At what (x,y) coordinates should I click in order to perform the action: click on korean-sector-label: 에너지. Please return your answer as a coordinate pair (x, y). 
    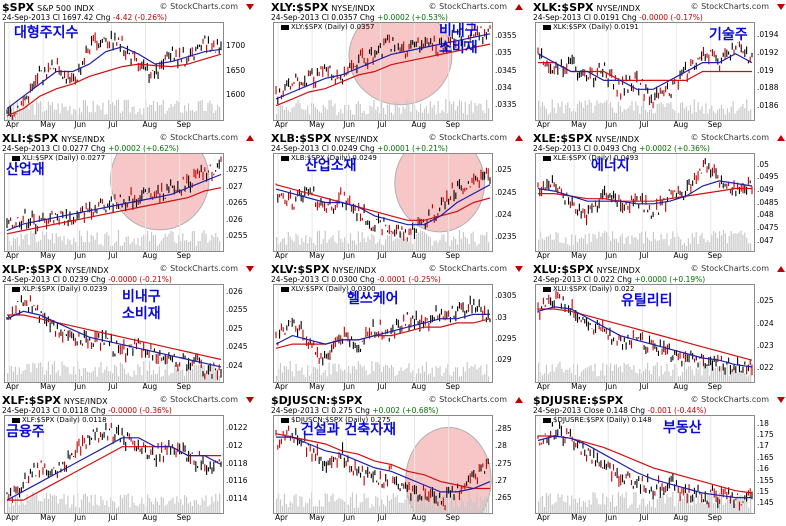
    Looking at the image, I should click on (610, 166).